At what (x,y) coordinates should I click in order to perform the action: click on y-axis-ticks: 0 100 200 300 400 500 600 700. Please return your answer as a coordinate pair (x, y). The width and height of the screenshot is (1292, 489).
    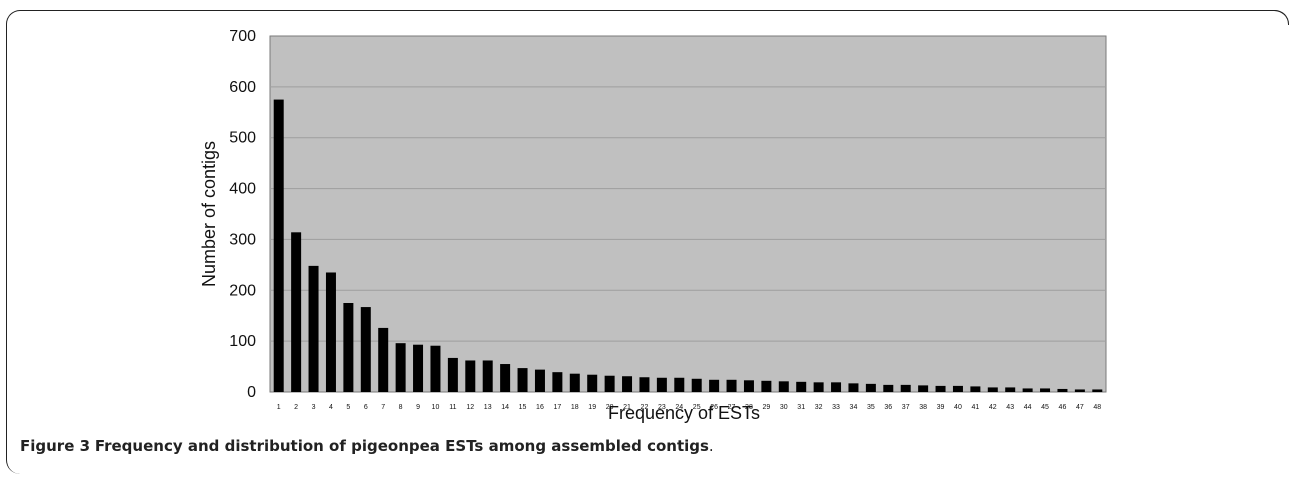
    Looking at the image, I should click on (242, 214).